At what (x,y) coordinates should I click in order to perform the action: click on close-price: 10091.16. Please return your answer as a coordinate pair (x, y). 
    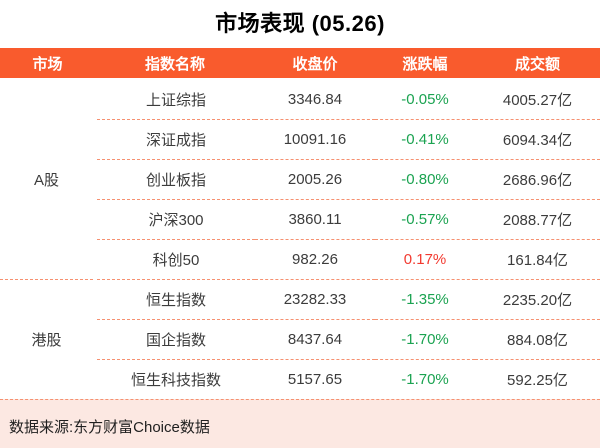
    Looking at the image, I should click on (315, 139).